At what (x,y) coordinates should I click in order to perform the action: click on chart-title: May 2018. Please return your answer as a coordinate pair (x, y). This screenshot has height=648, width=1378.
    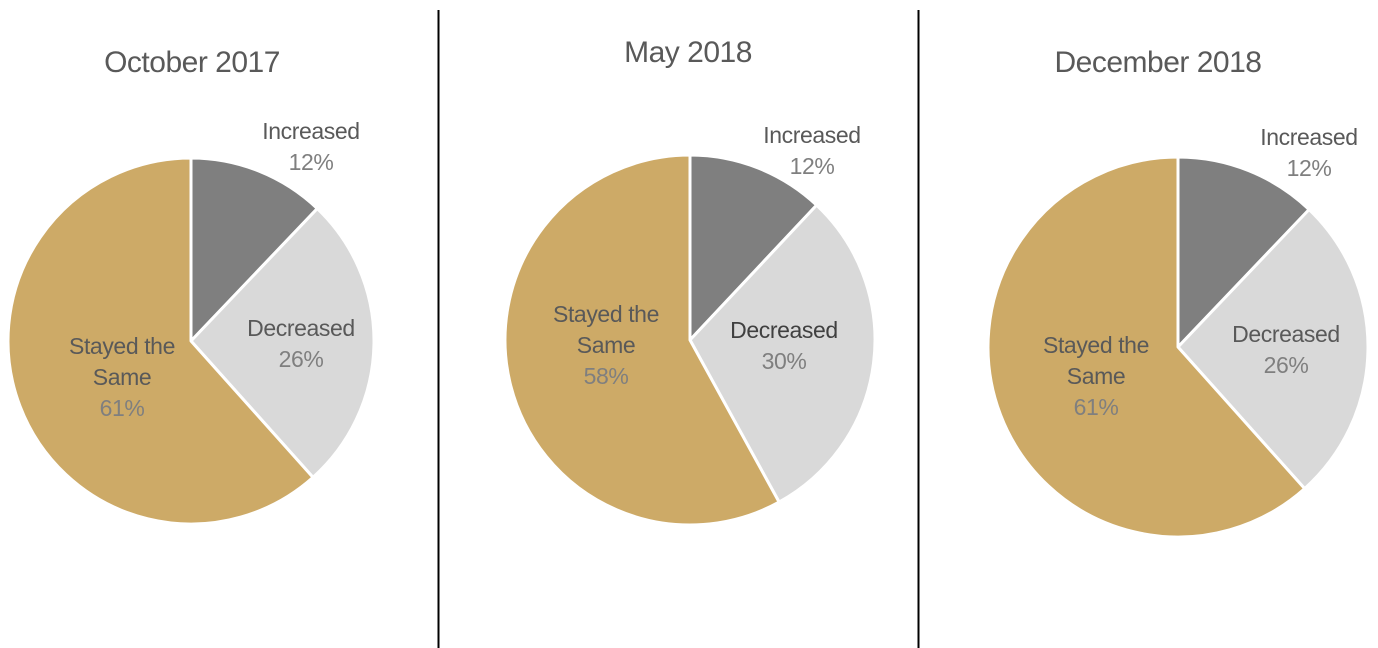
    Looking at the image, I should click on (688, 52).